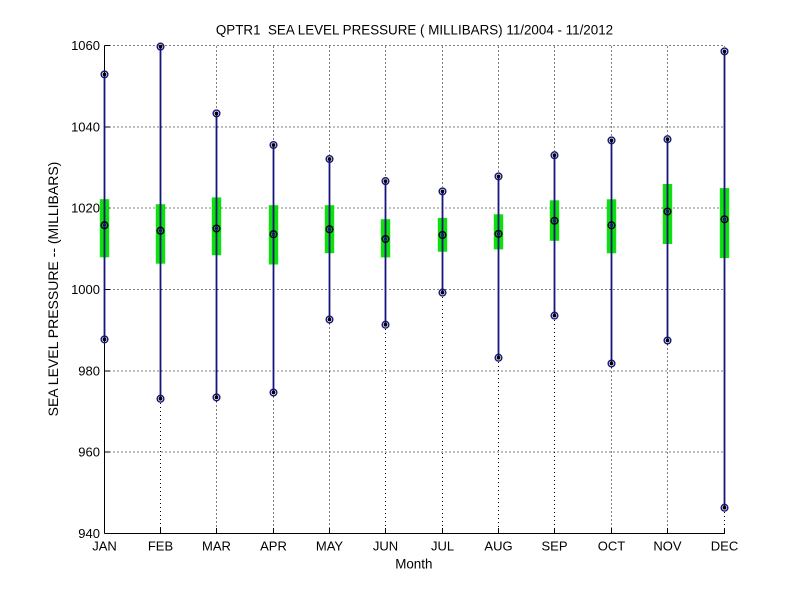 The height and width of the screenshot is (600, 800). I want to click on svg-text: 940, so click(89, 533).